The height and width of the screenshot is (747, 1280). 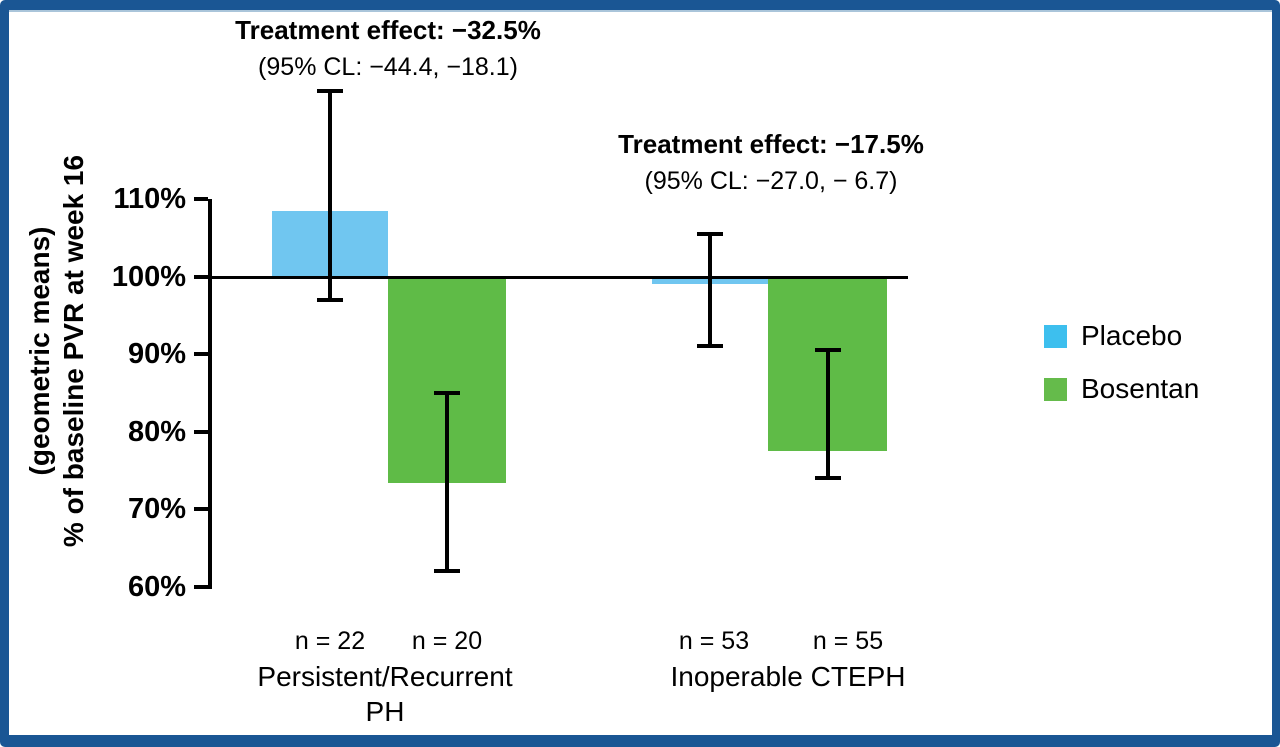 What do you see at coordinates (1055, 336) in the screenshot?
I see `legend-swatch-placebo` at bounding box center [1055, 336].